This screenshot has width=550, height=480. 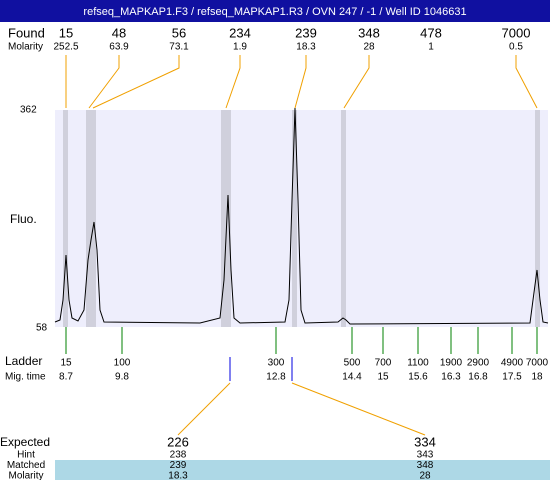 What do you see at coordinates (425, 475) in the screenshot?
I see `row-value: 28` at bounding box center [425, 475].